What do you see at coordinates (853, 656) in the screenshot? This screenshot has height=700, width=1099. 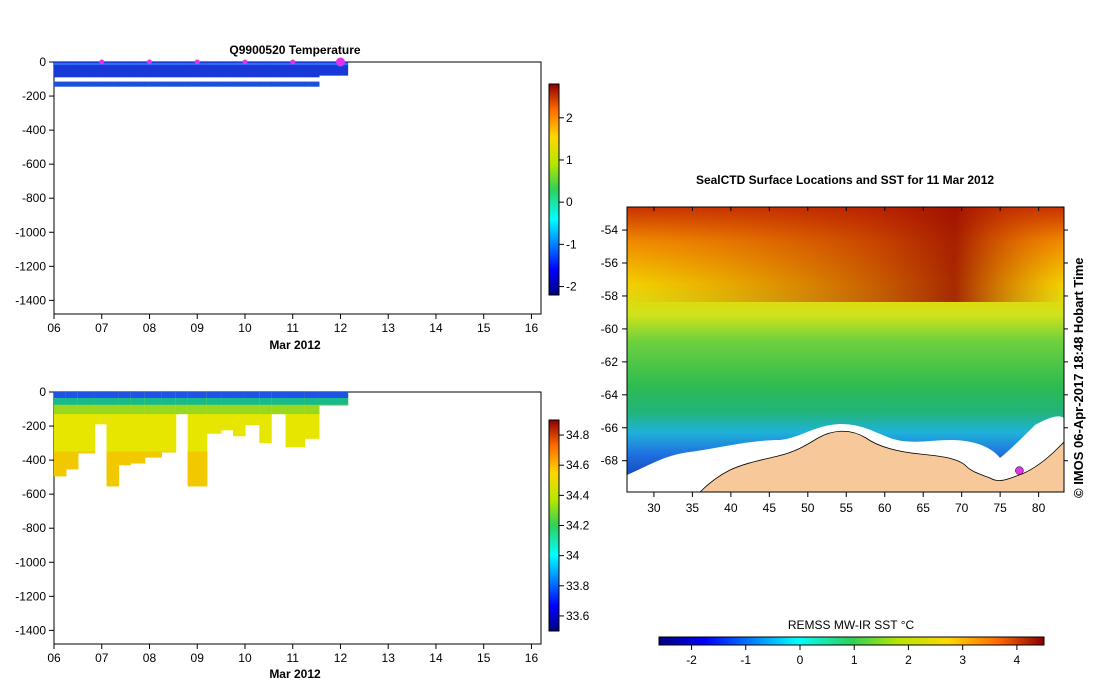 I see `sst-colorbar-ticks: -2 -1 0 1 2 3 4` at bounding box center [853, 656].